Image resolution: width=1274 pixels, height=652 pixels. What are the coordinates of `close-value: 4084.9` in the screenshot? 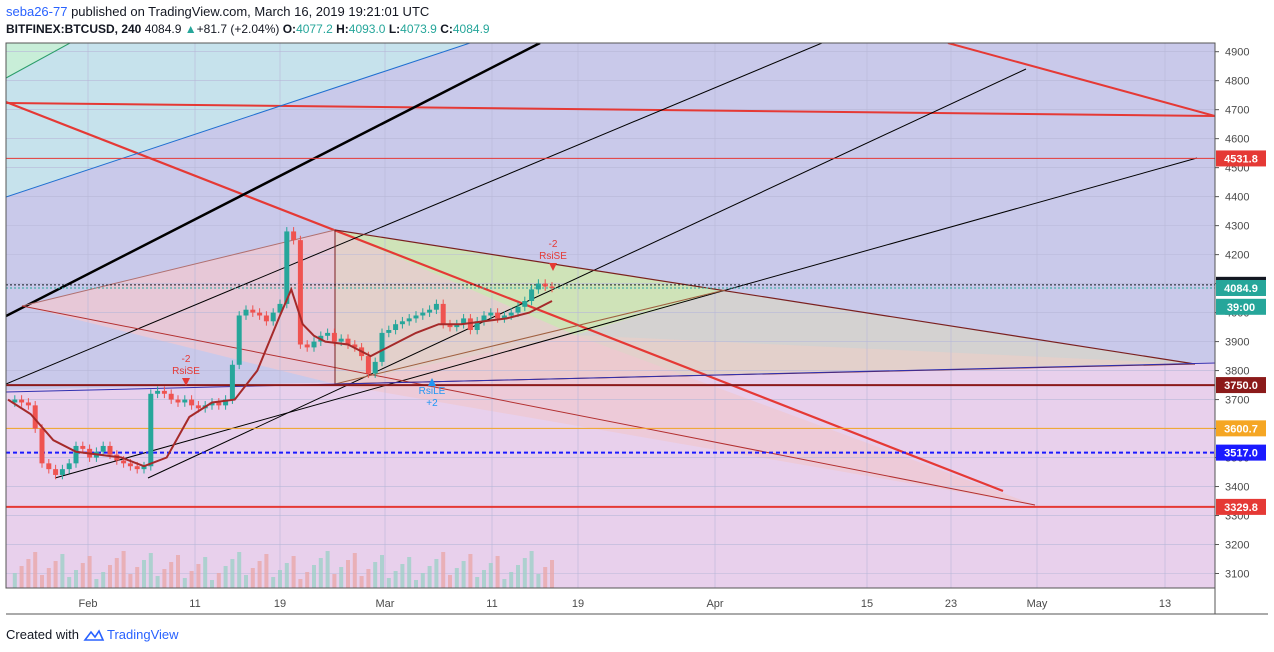 It's located at (471, 29).